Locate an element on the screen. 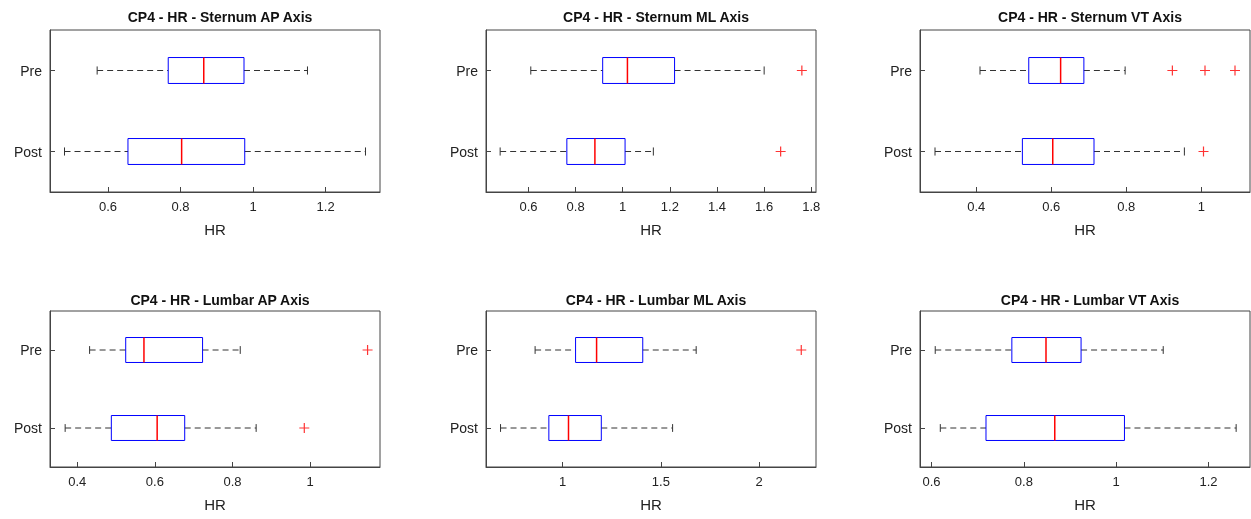 Image resolution: width=1251 pixels, height=519 pixels. chart-title: CP4 - HR - Lumbar AP Axis is located at coordinates (220, 300).